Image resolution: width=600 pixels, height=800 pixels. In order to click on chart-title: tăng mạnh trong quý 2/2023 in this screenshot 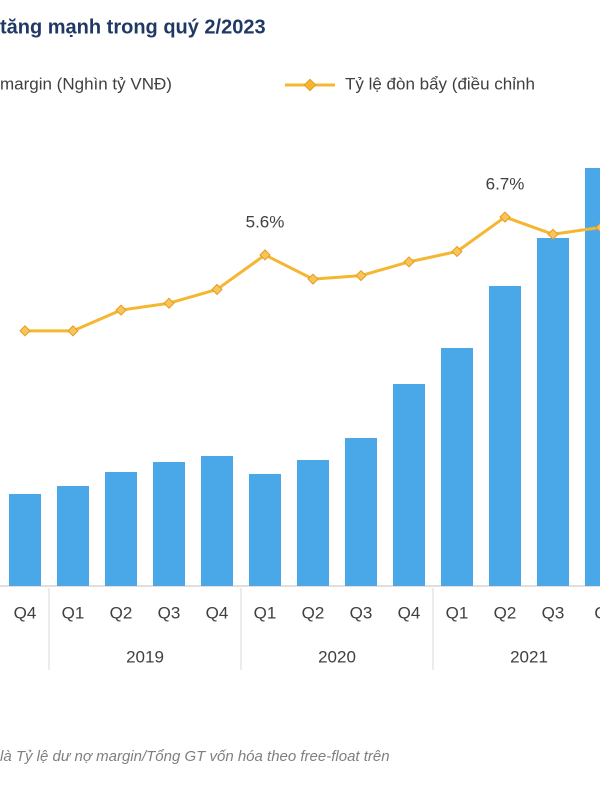, I will do `click(133, 27)`.